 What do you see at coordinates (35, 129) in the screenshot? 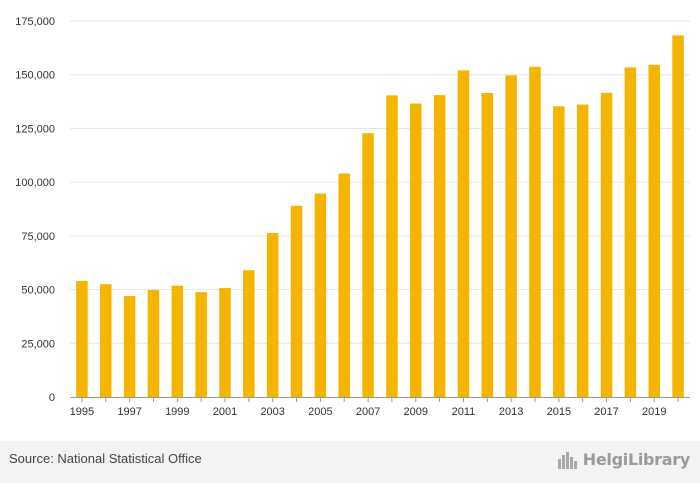
I see `y-tick-label: 125,000` at bounding box center [35, 129].